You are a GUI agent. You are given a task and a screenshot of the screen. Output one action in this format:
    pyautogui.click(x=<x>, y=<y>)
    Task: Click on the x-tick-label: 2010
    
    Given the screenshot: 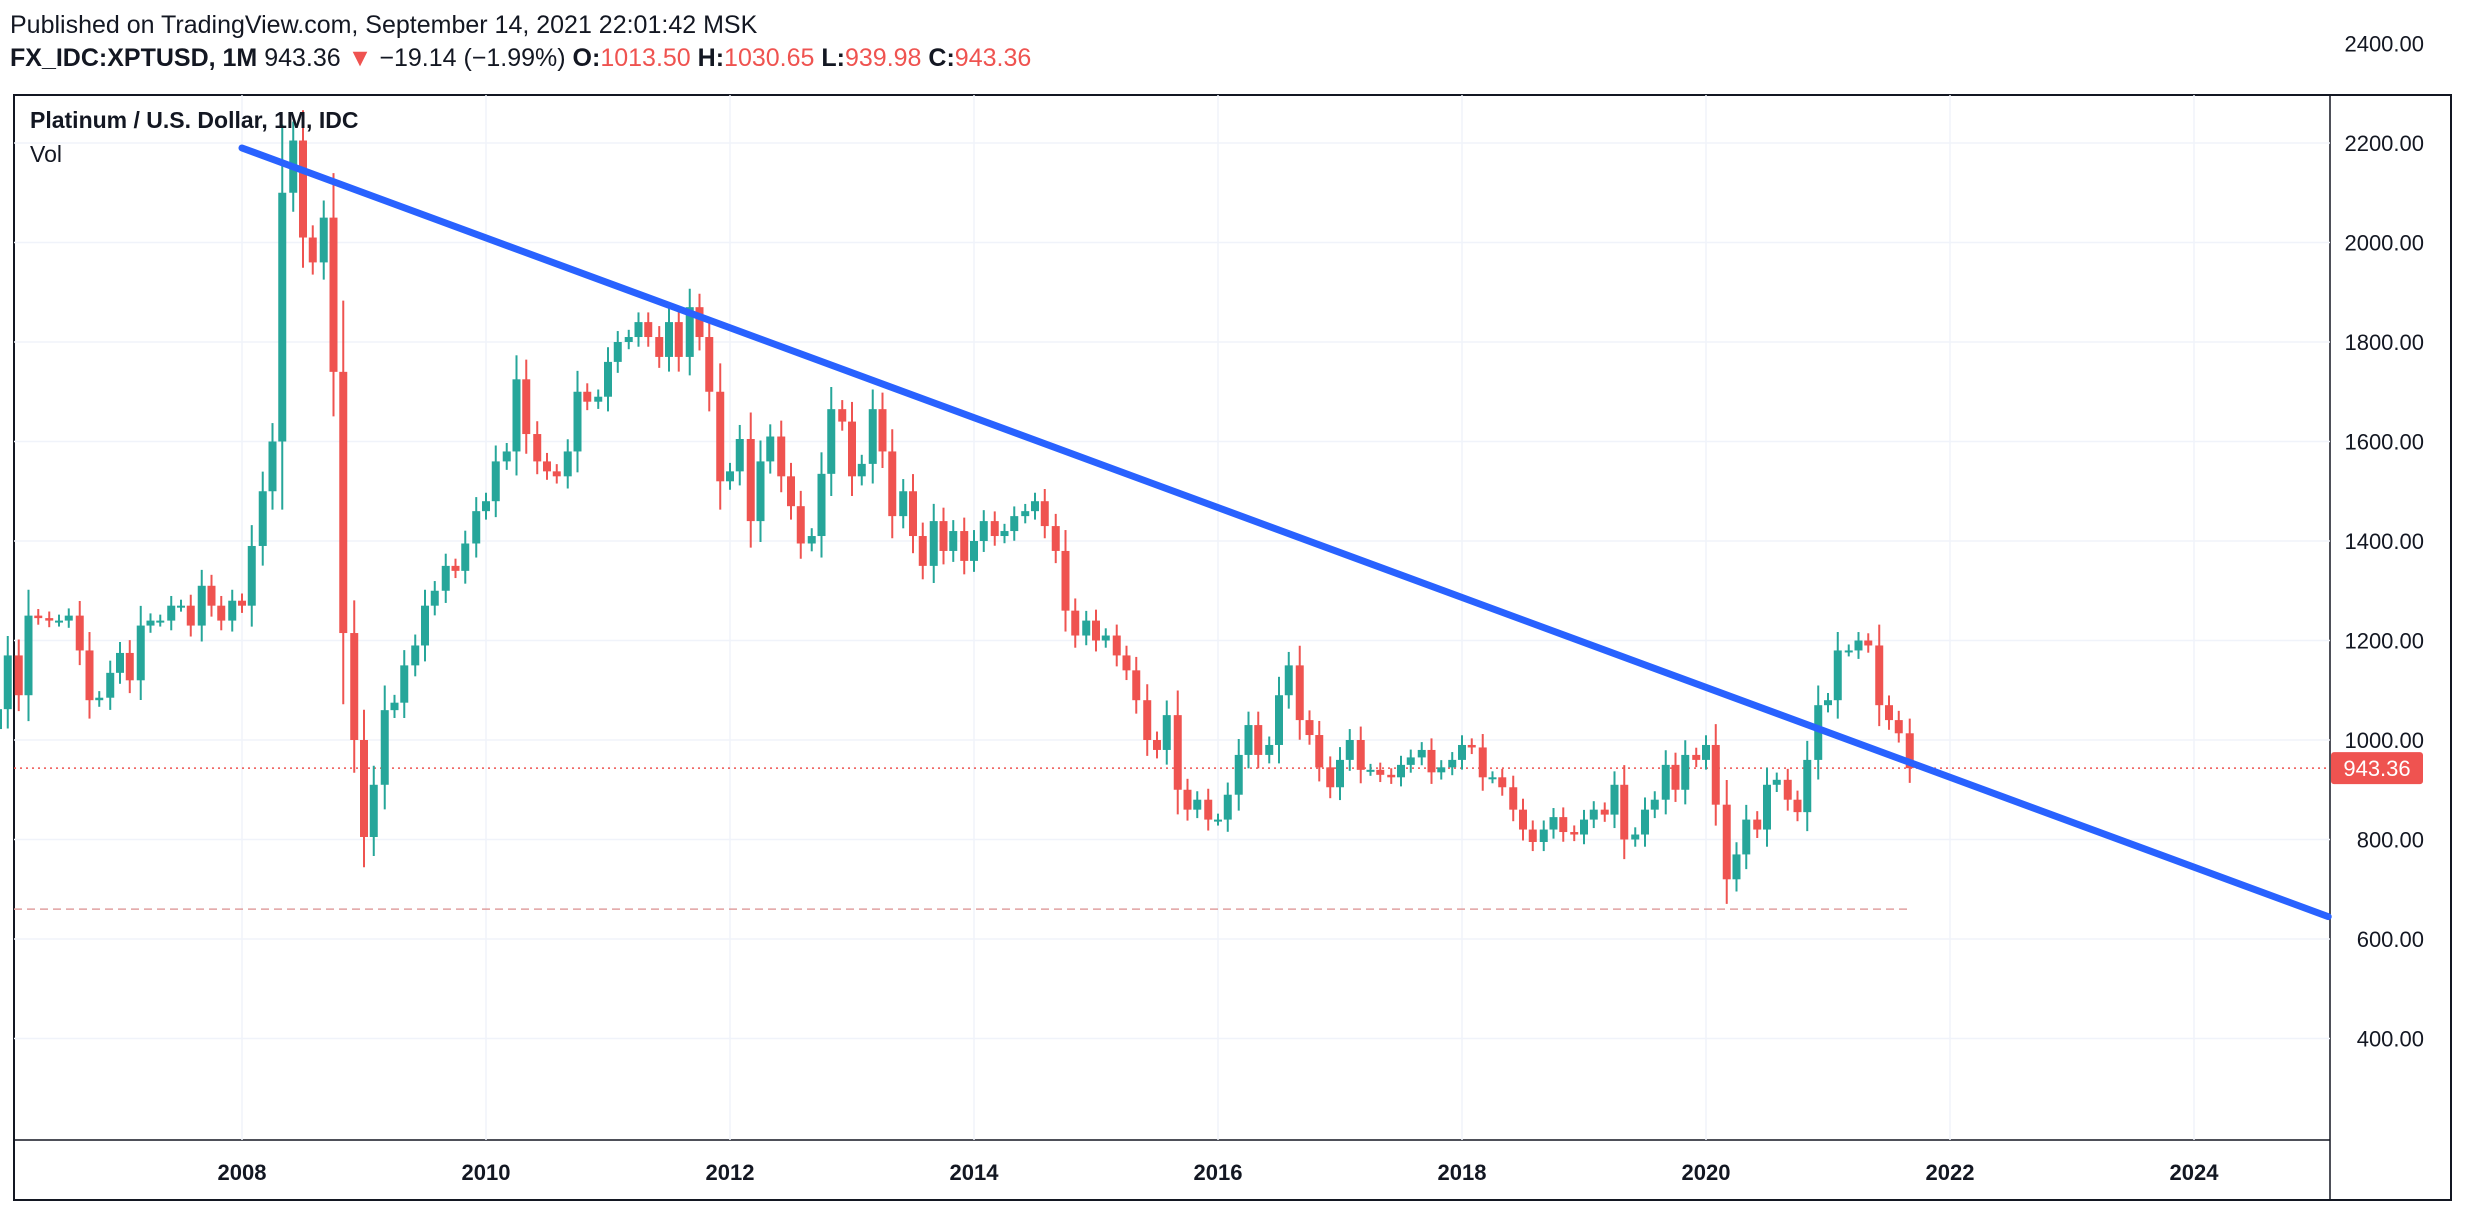 What is the action you would take?
    pyautogui.click(x=486, y=1172)
    